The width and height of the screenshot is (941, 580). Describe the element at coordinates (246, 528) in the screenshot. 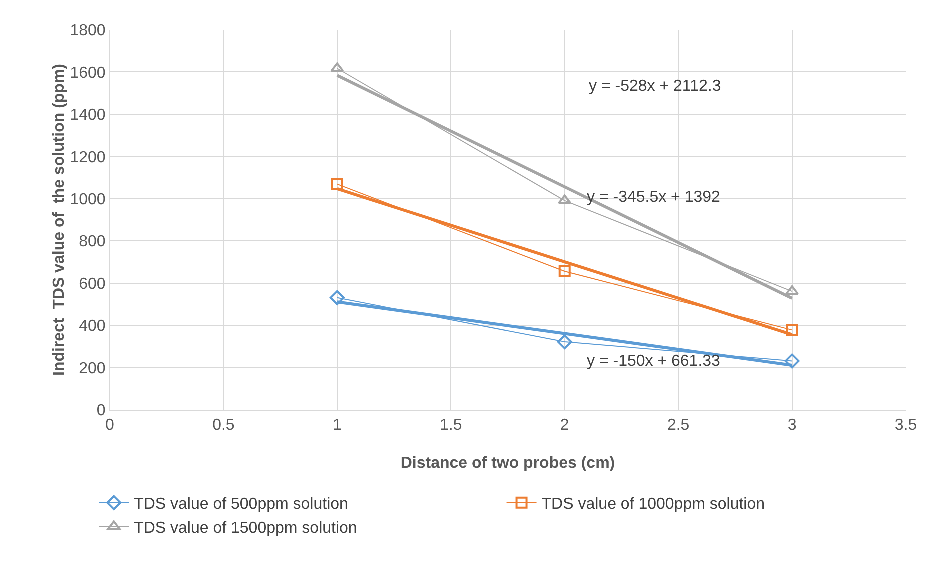

I see `legend-label: TDS value of 1500ppm solution` at that location.